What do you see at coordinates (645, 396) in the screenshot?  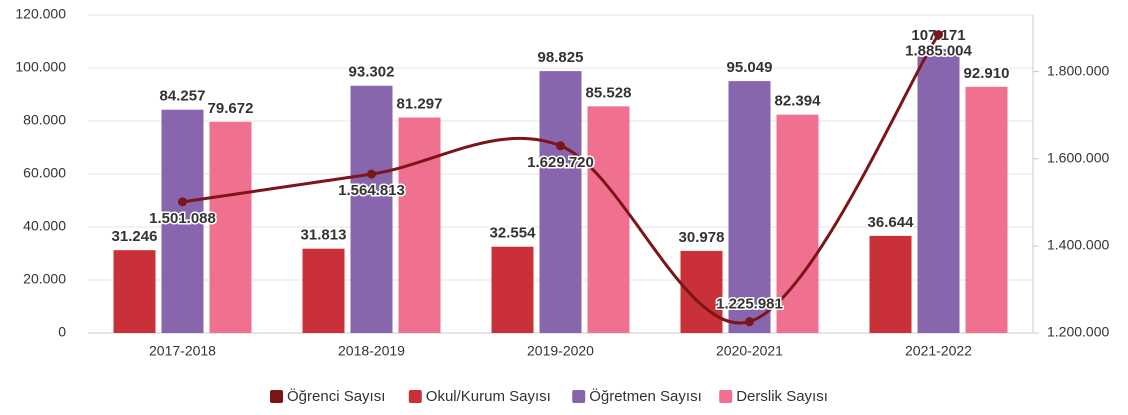 I see `legend-label: Öğretmen Sayısı` at bounding box center [645, 396].